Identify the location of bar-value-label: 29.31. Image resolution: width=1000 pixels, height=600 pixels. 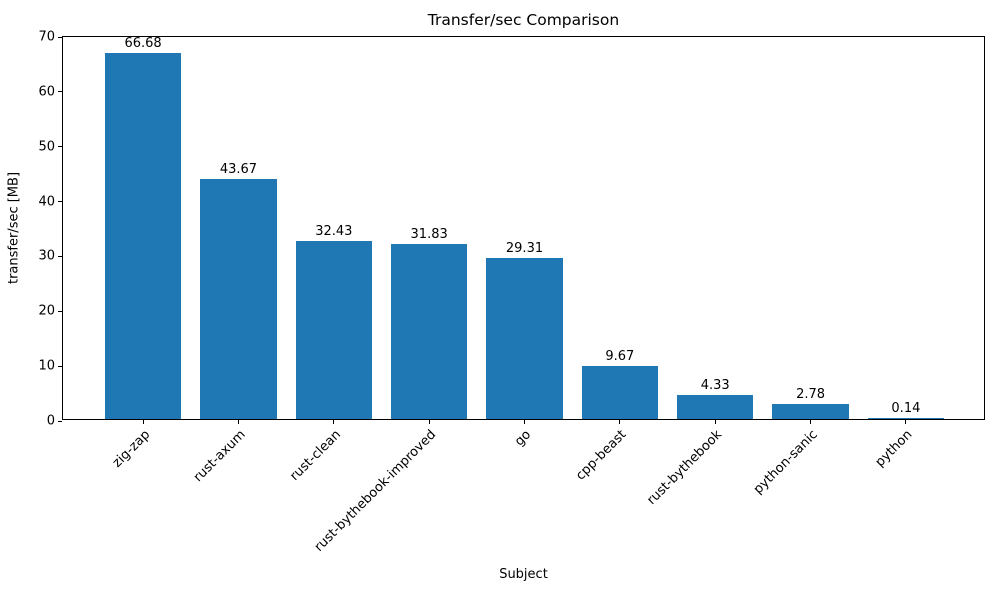
(524, 249).